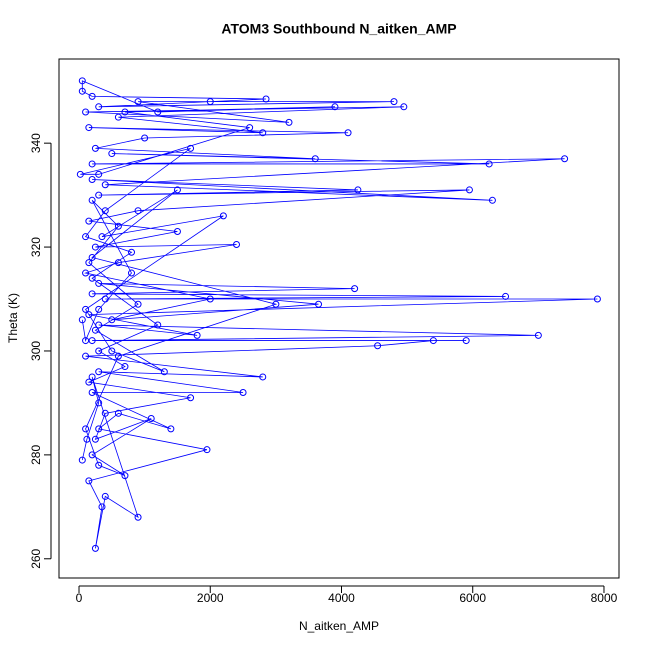 This screenshot has height=650, width=650. I want to click on y-tick-label: 260, so click(36, 558).